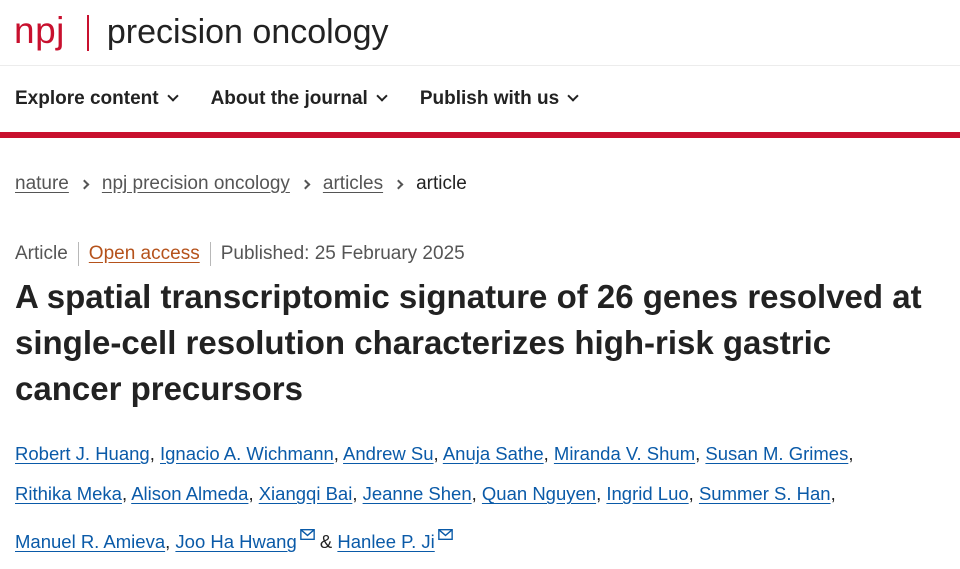 The width and height of the screenshot is (960, 569). Describe the element at coordinates (624, 453) in the screenshot. I see `author-link: Miranda V. Shum` at that location.